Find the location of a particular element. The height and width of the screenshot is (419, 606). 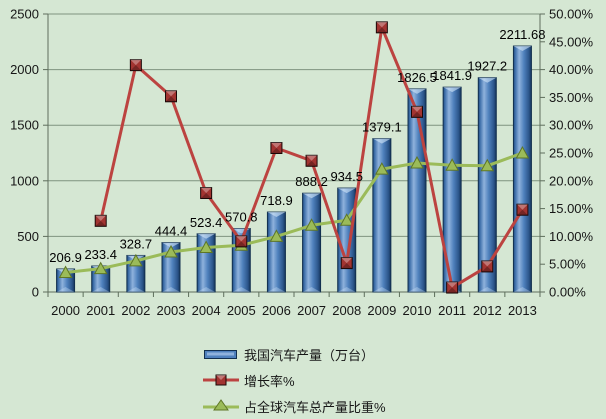

right-axis-label: 35.00% is located at coordinates (571, 97).